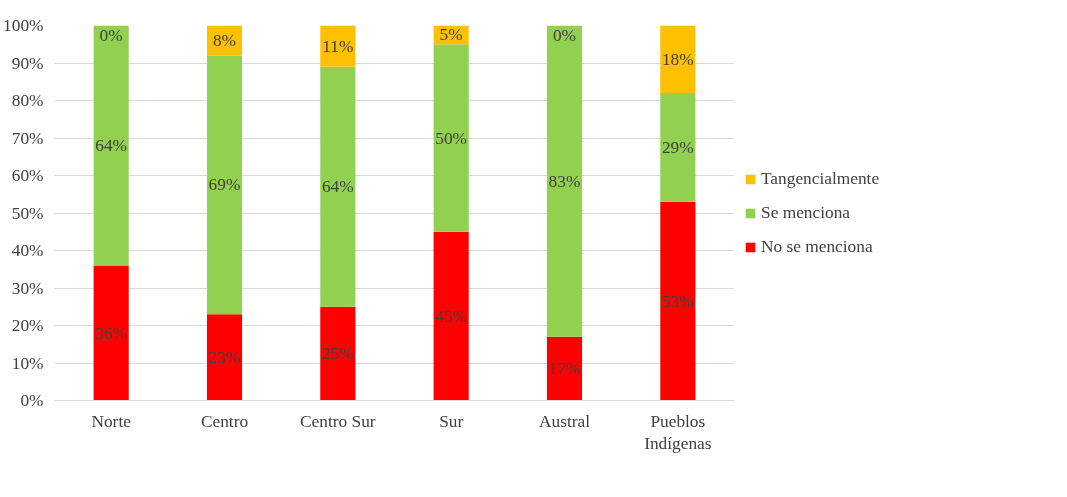 This screenshot has height=497, width=1067. What do you see at coordinates (27, 250) in the screenshot?
I see `y-tick-label: 40%` at bounding box center [27, 250].